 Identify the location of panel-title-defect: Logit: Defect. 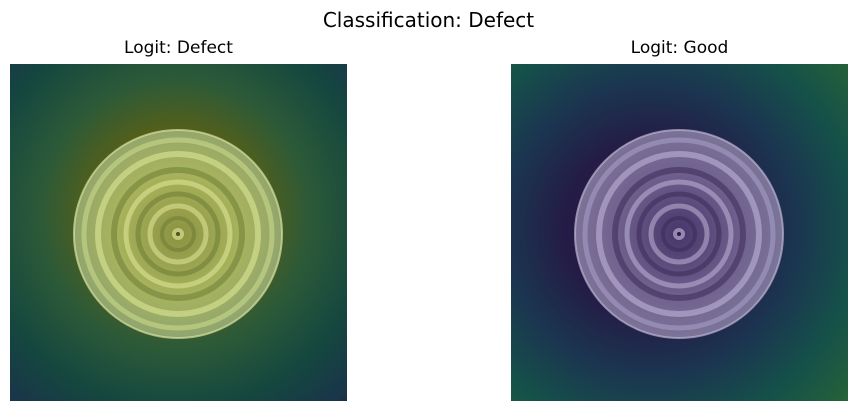
(178, 48).